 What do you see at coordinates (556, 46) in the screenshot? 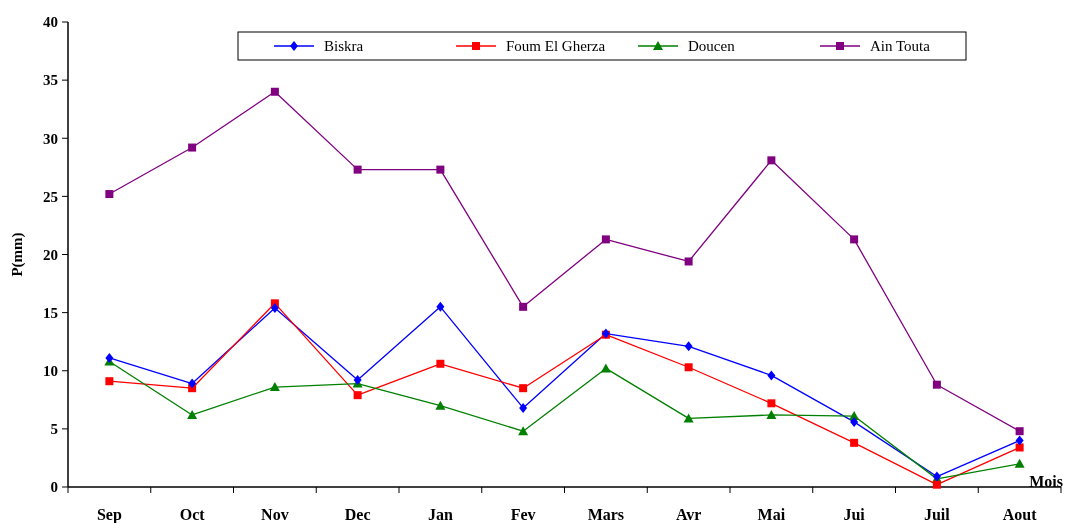
I see `legend-label: Foum El Gherza` at bounding box center [556, 46].